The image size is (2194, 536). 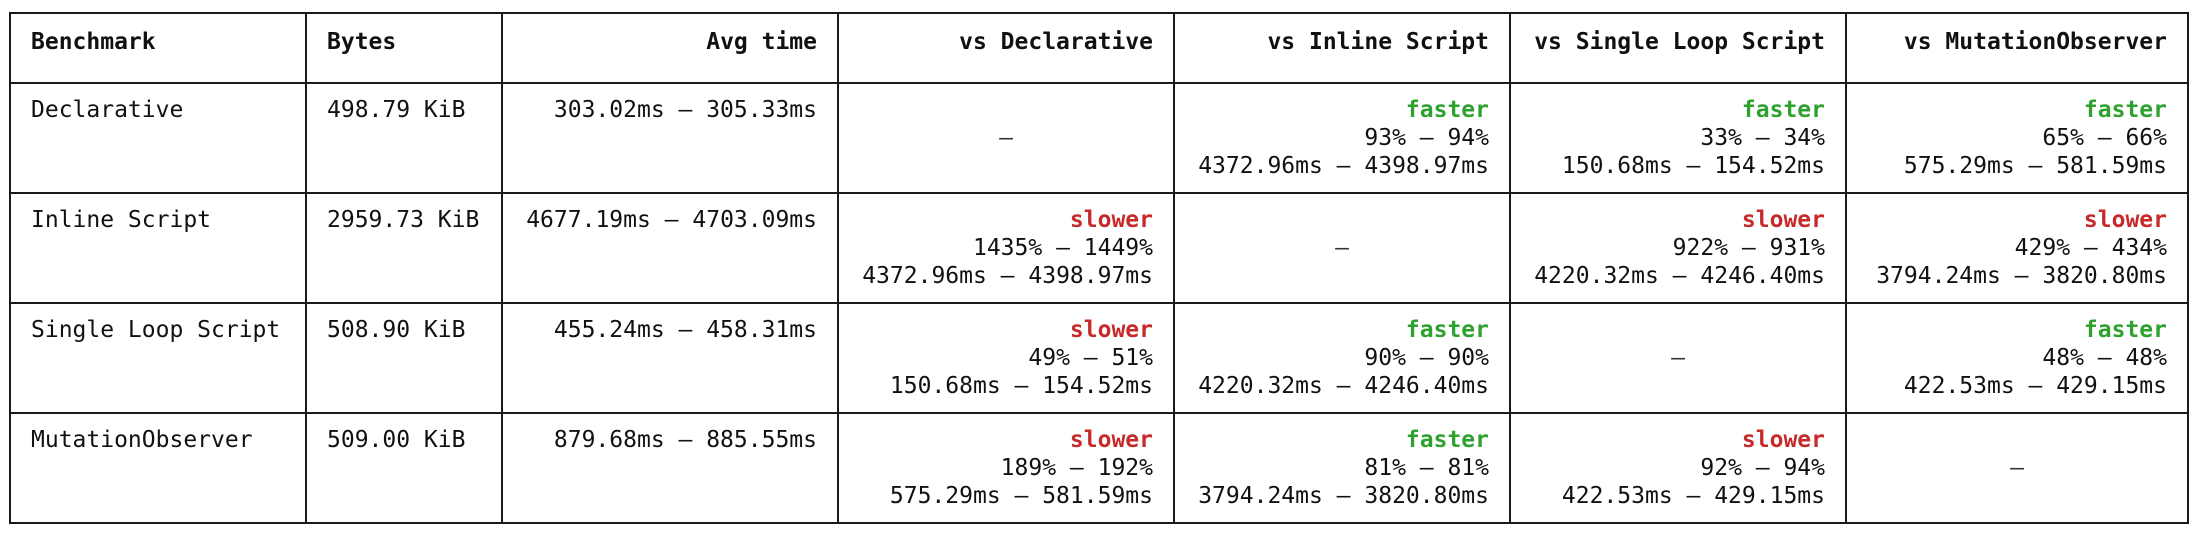 I want to click on bytes-cell: 498.79 KiB, so click(x=404, y=138).